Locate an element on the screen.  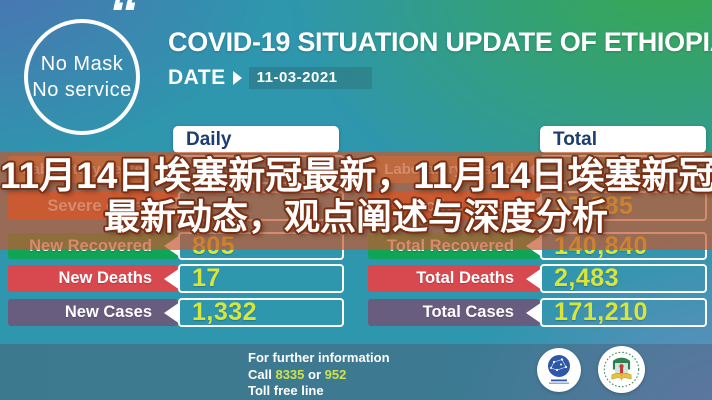
new-deaths-value-box: 17 is located at coordinates (254, 278).